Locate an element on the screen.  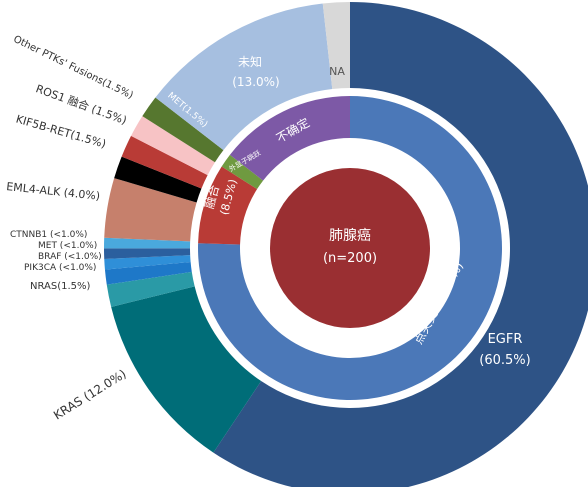
egfr-label: EGFR is located at coordinates (505, 339).